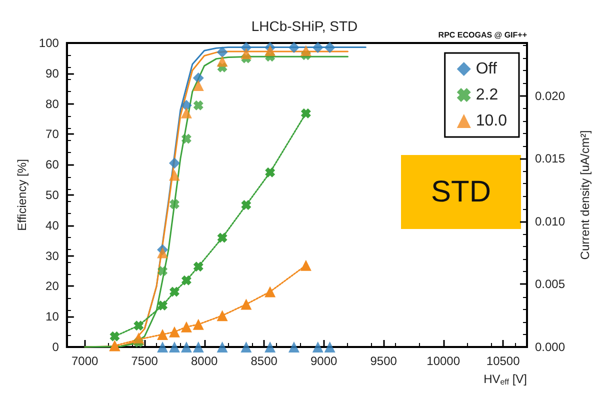  What do you see at coordinates (144, 361) in the screenshot?
I see `x-tick-label: 7500` at bounding box center [144, 361].